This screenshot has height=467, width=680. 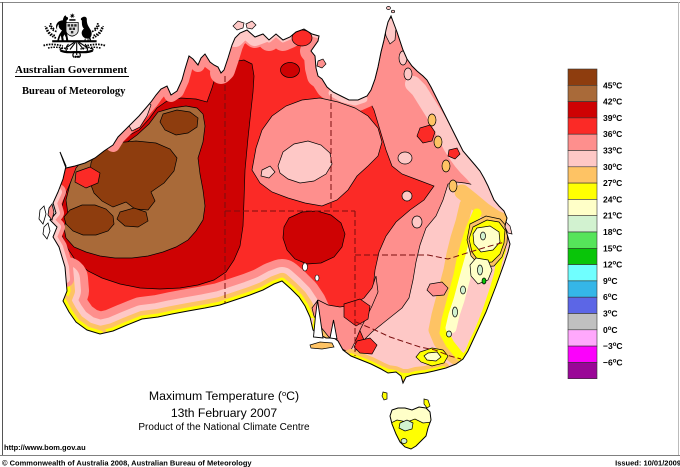 I want to click on svg-text: 21oC, so click(x=612, y=216).